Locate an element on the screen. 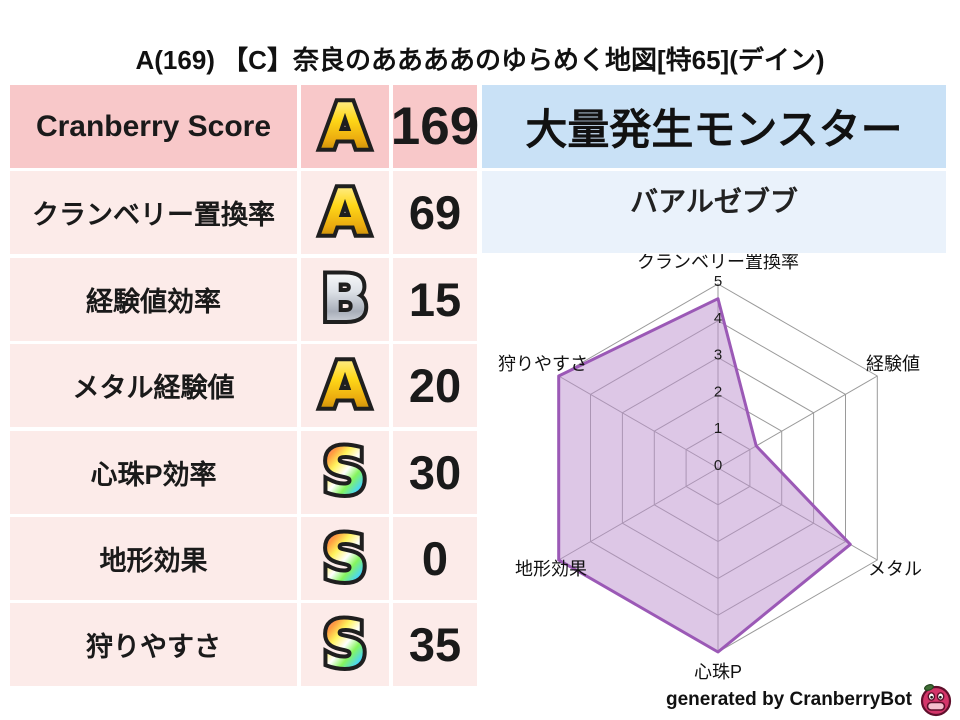 This screenshot has height=720, width=960. stat-value: 30 is located at coordinates (435, 472).